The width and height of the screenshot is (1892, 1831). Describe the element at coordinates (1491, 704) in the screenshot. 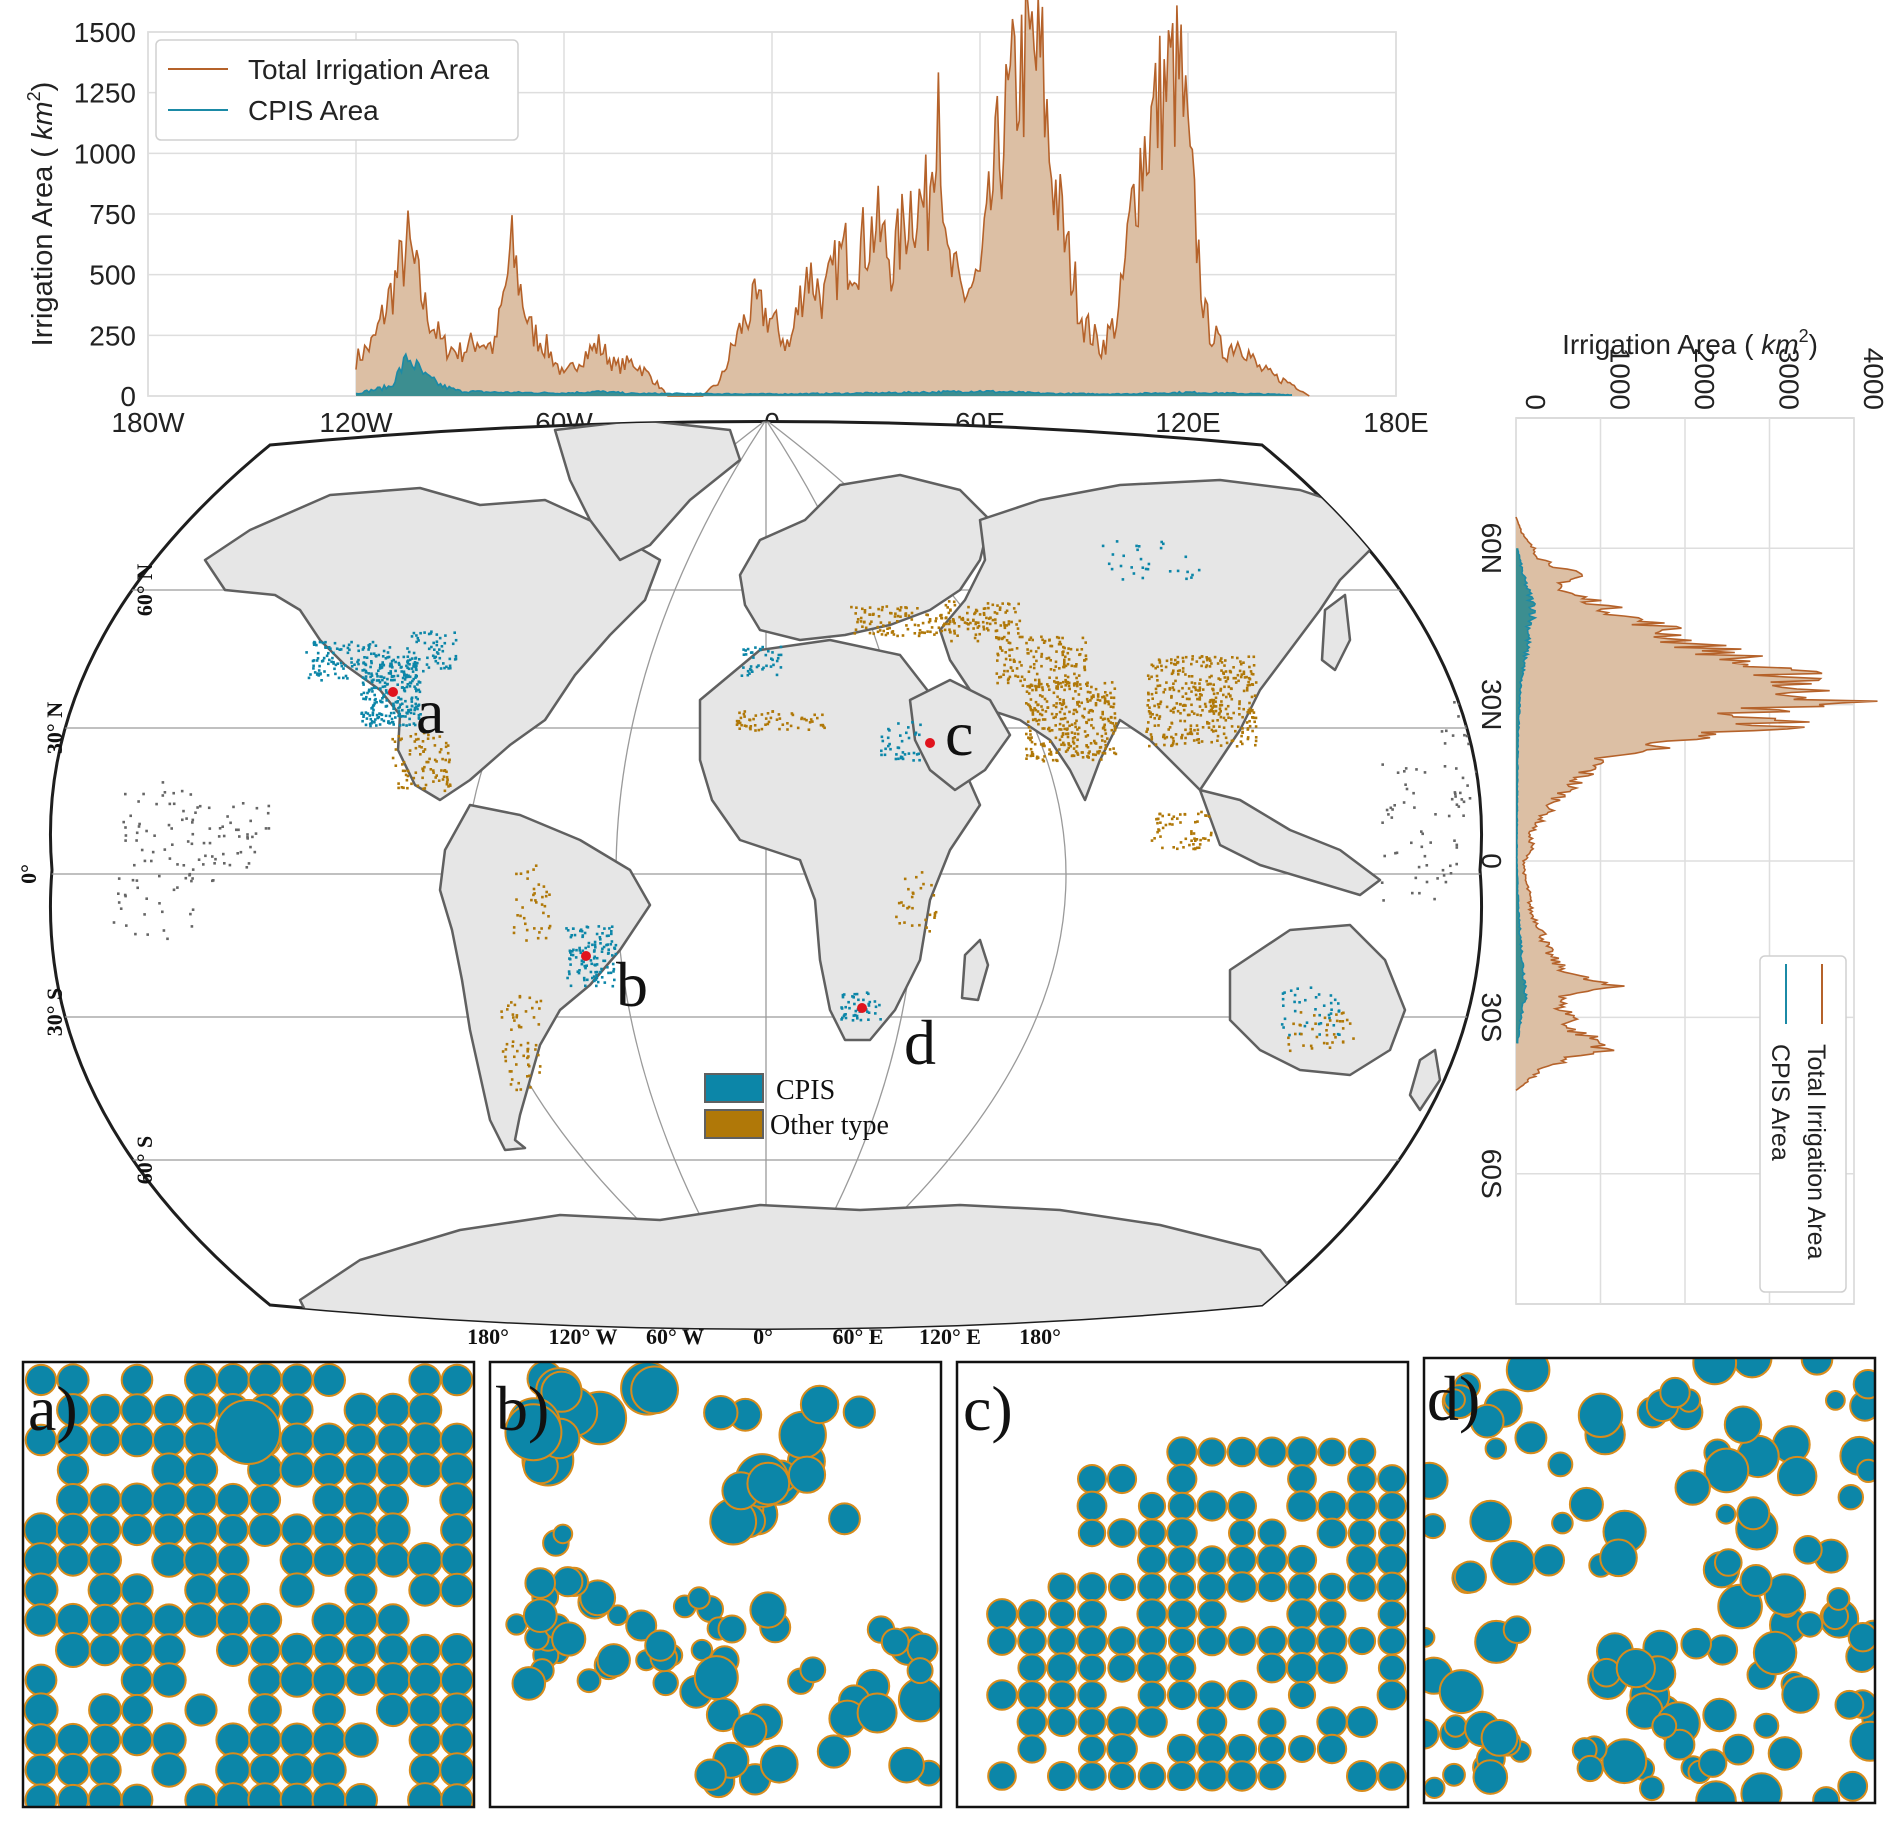

I see `side-y-tick-label: 30N` at that location.